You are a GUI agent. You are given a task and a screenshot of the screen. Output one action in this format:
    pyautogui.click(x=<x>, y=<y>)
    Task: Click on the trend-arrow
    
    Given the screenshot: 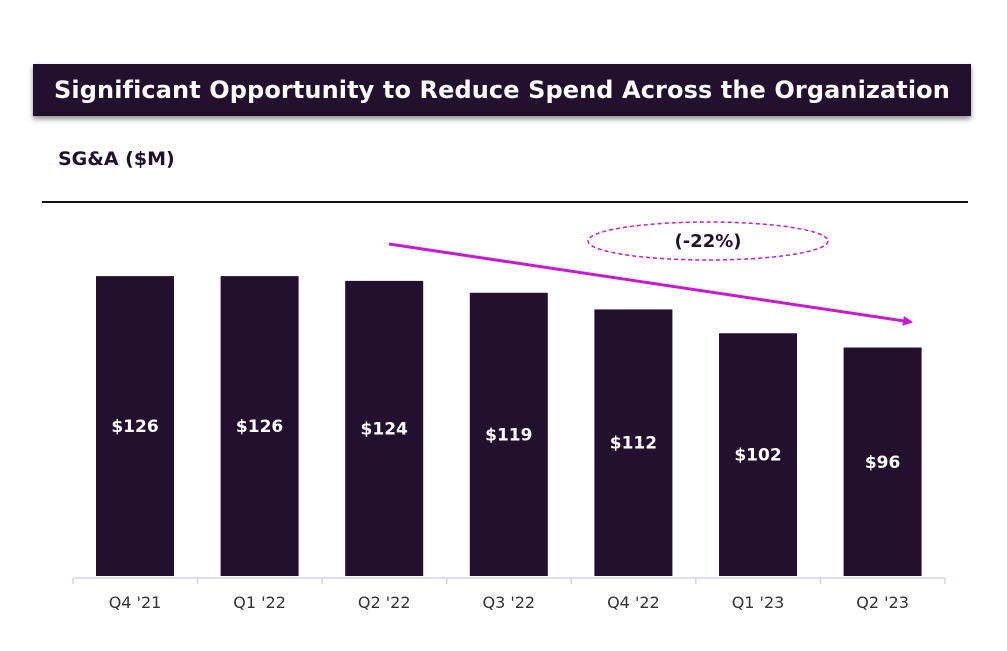 What is the action you would take?
    pyautogui.click(x=650, y=284)
    